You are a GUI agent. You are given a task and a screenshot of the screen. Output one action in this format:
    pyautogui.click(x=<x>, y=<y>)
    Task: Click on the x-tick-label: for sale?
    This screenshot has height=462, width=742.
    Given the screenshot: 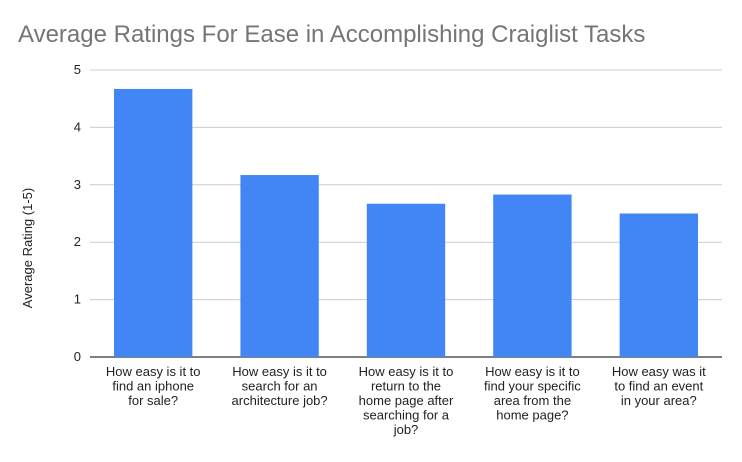 What is the action you would take?
    pyautogui.click(x=153, y=400)
    